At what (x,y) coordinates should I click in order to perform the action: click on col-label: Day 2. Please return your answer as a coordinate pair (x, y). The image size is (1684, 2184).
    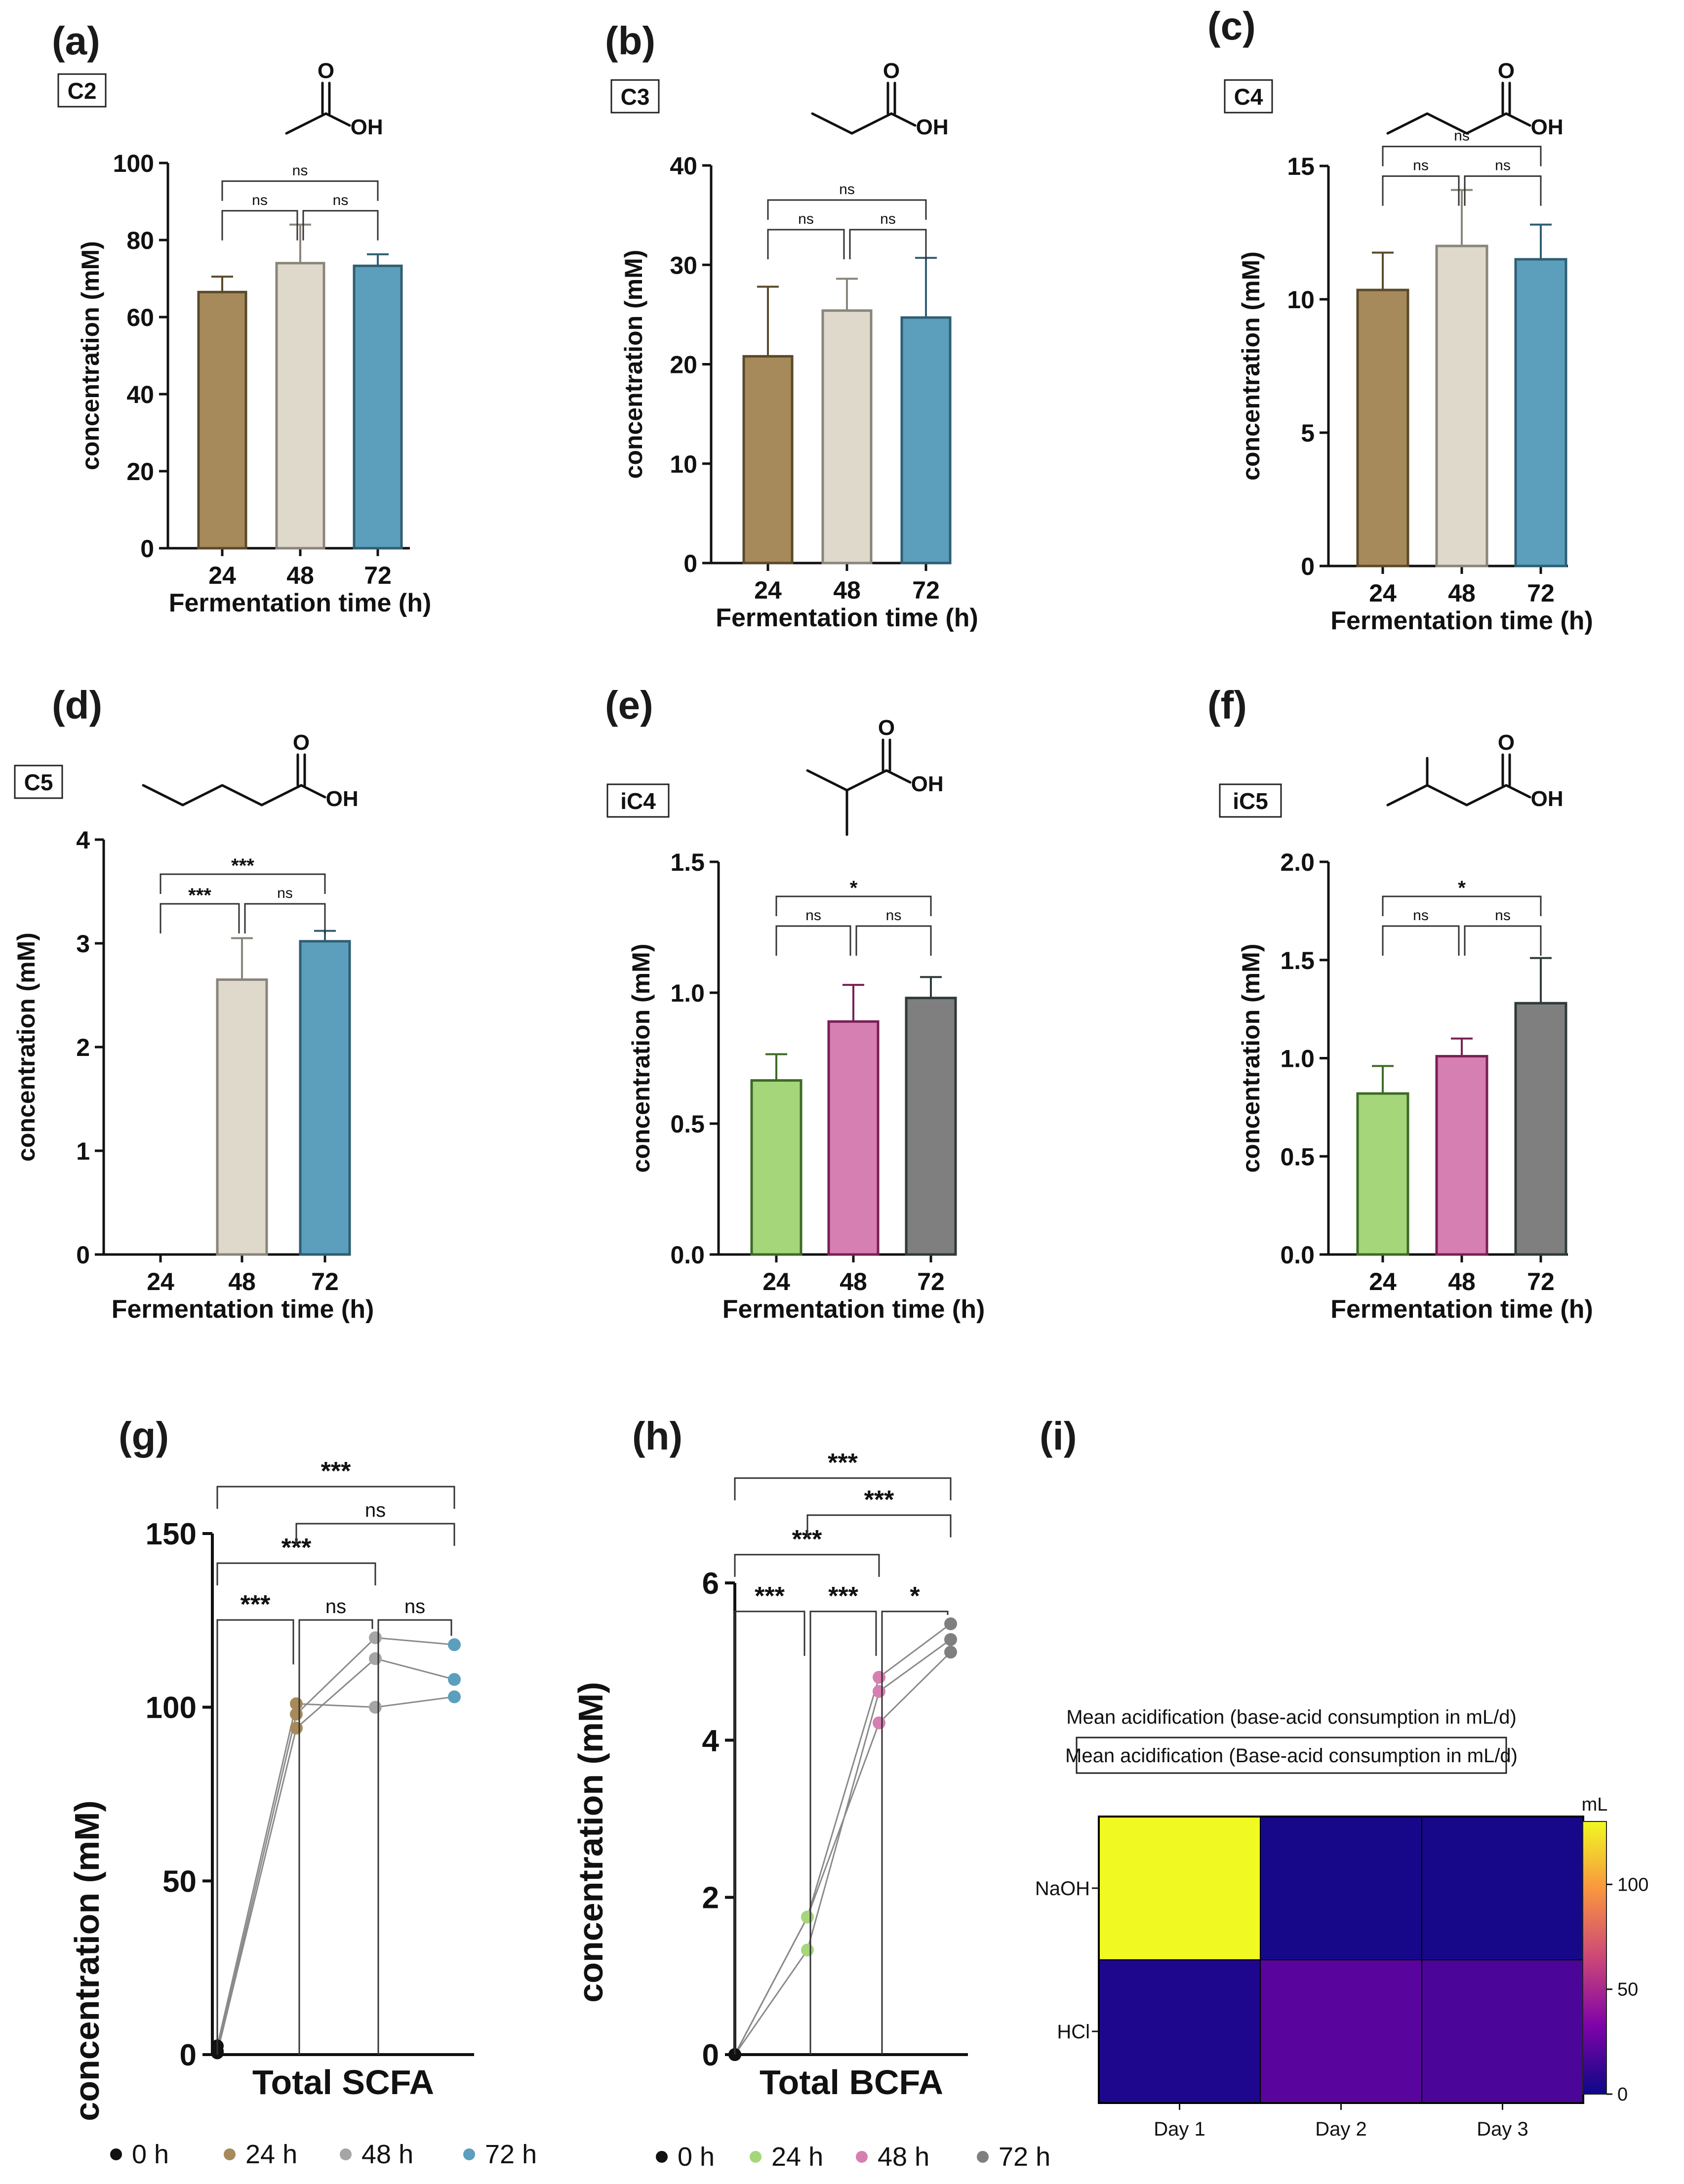
    Looking at the image, I should click on (1341, 2129).